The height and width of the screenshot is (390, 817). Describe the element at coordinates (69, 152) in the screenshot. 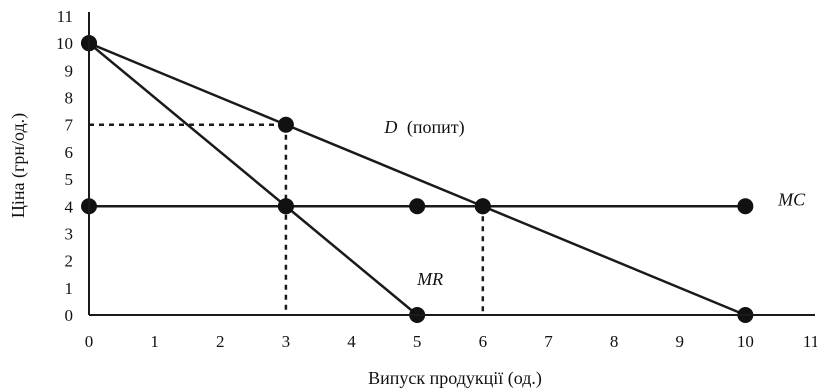

I see `y-tick-6: 6` at that location.